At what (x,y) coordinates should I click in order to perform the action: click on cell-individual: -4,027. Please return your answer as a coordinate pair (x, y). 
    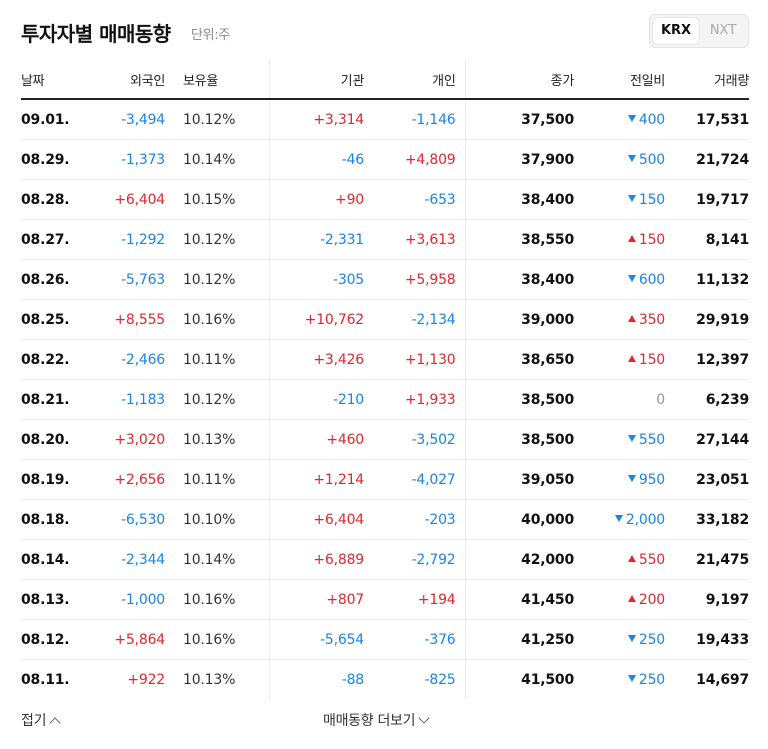
    Looking at the image, I should click on (419, 479).